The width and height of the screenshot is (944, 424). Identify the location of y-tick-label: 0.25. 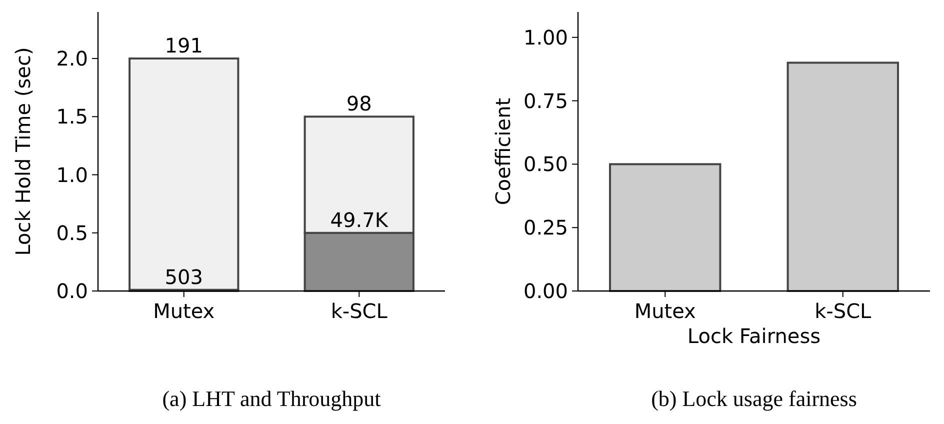
(545, 228).